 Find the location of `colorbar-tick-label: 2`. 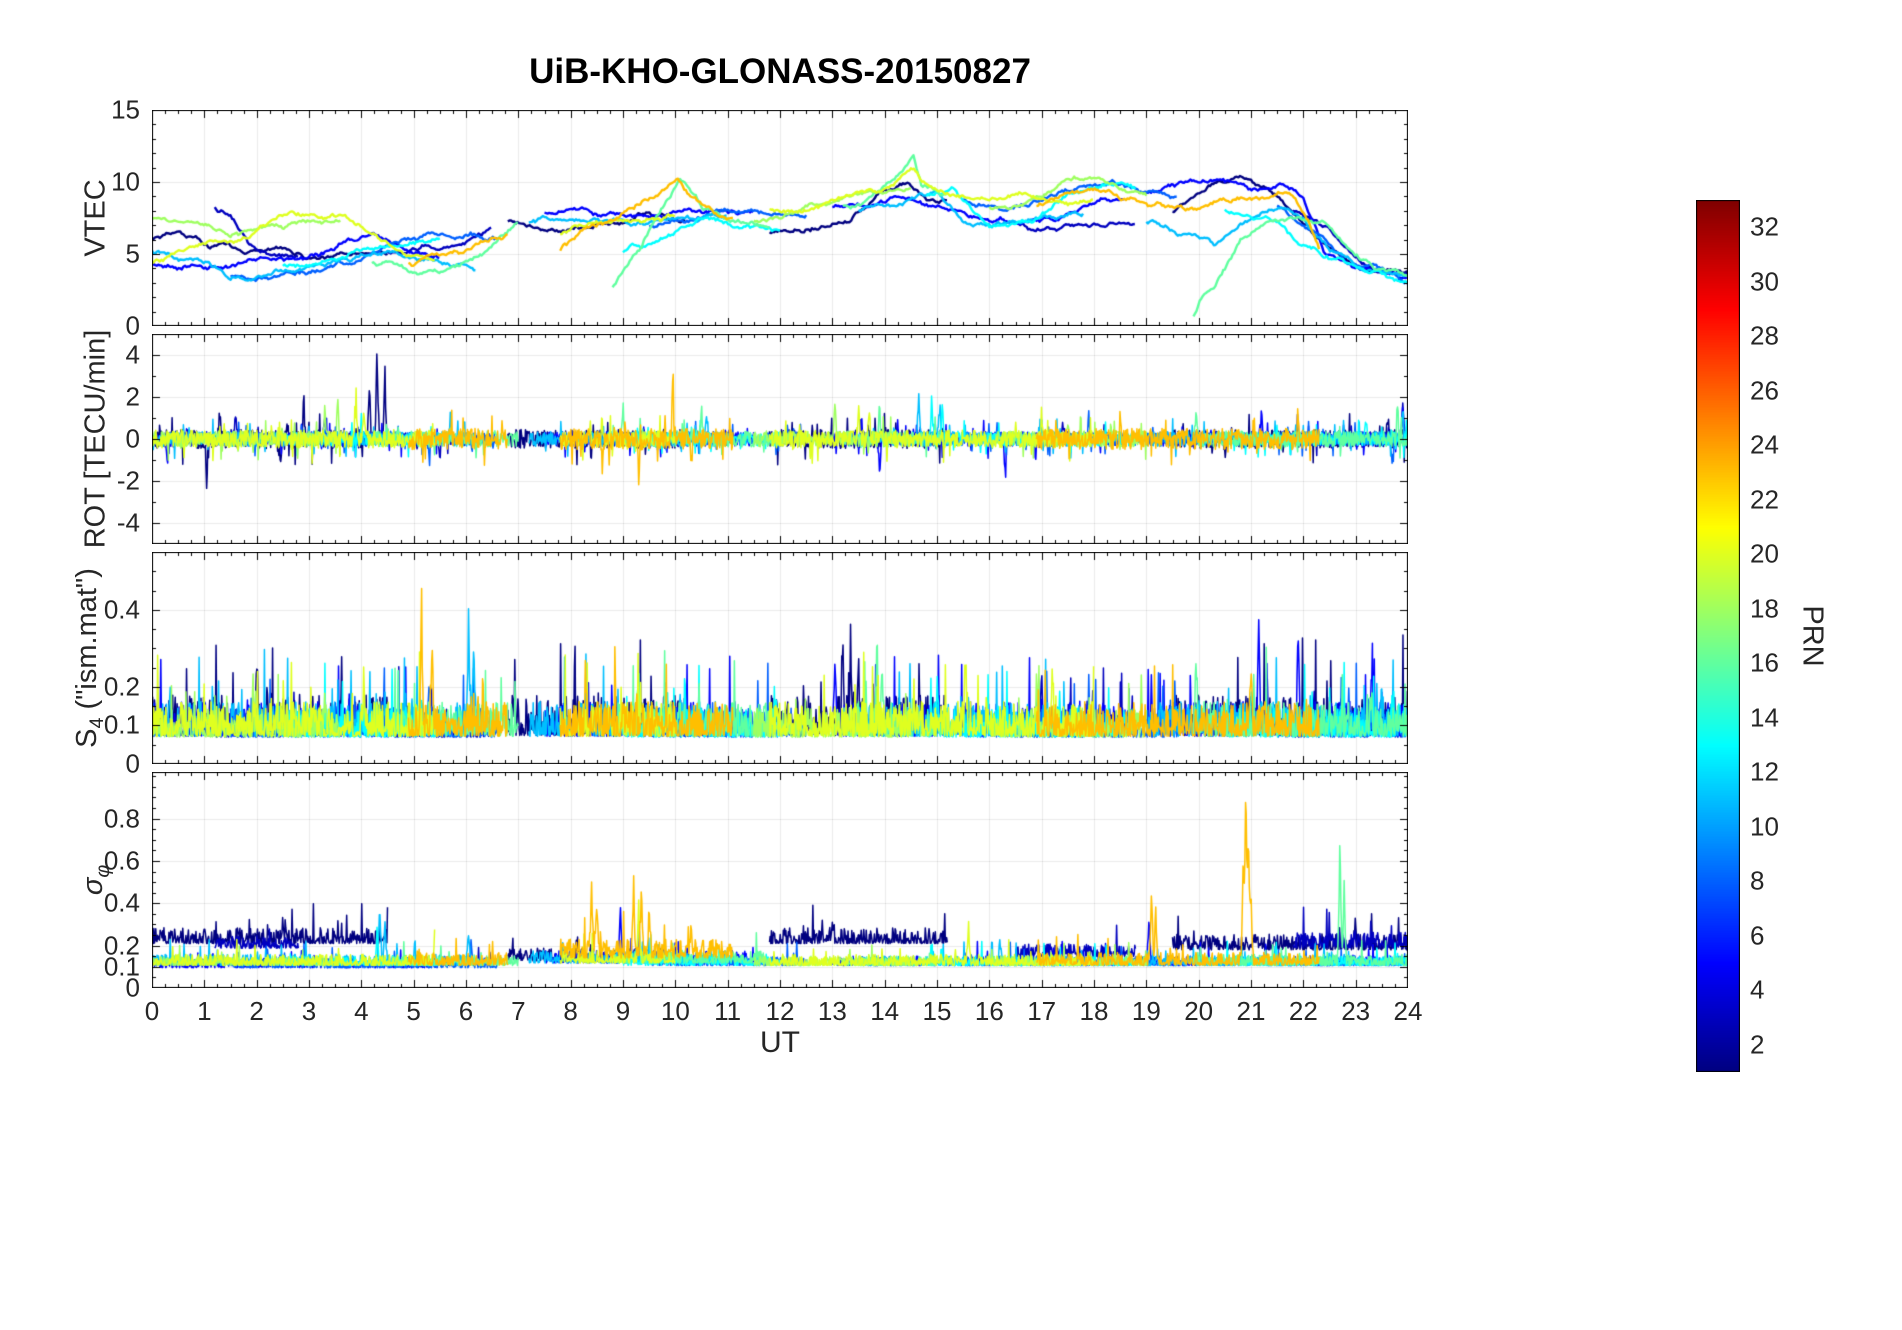

colorbar-tick-label: 2 is located at coordinates (1757, 1044).